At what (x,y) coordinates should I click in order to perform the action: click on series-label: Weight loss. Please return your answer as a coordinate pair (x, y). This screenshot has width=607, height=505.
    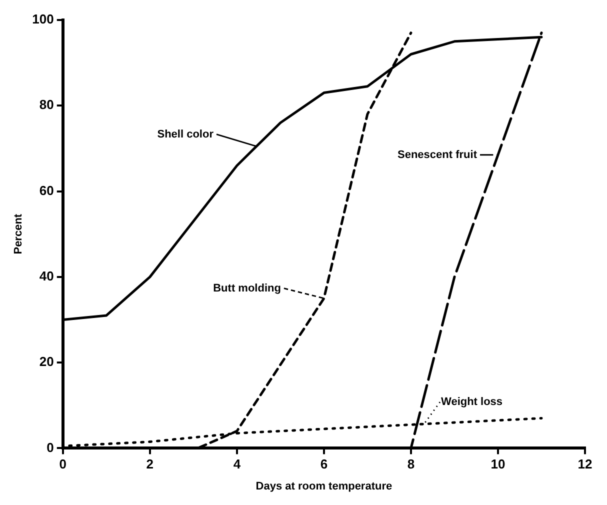
    Looking at the image, I should click on (472, 402).